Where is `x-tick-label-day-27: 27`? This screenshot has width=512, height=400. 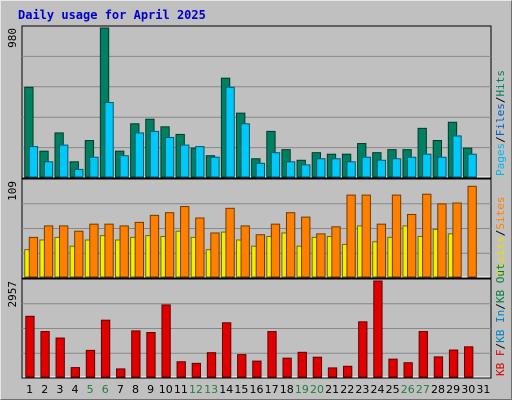 x-tick-label-day-27: 27 is located at coordinates (423, 389).